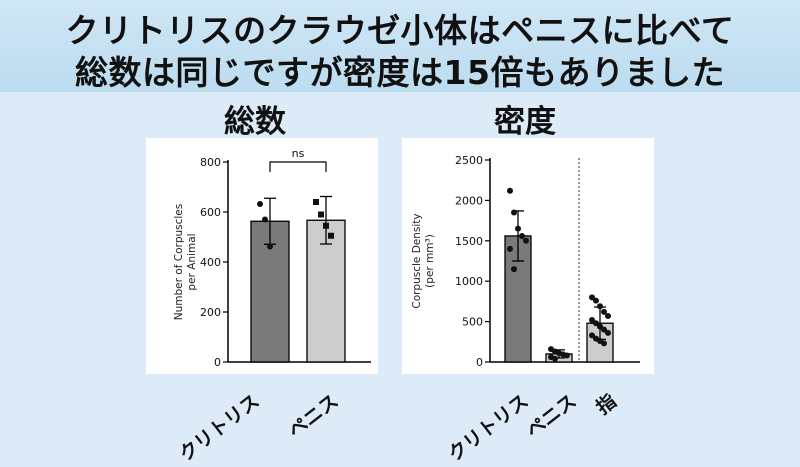 Image resolution: width=800 pixels, height=467 pixels. I want to click on chart-1-y-tick-label-4: 800, so click(210, 162).